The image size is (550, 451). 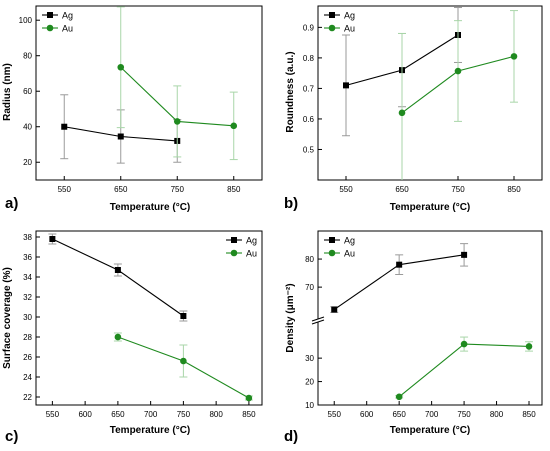 What do you see at coordinates (27, 237) in the screenshot?
I see `y-tick-label: 38` at bounding box center [27, 237].